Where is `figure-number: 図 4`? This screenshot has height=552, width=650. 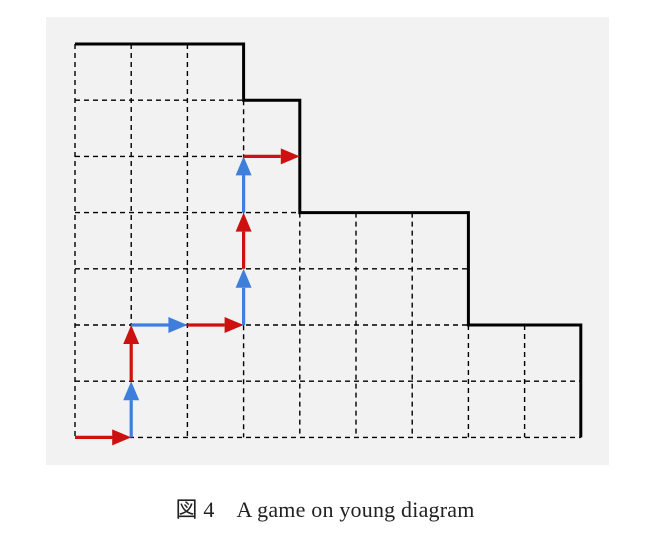 figure-number: 図 4 is located at coordinates (195, 509).